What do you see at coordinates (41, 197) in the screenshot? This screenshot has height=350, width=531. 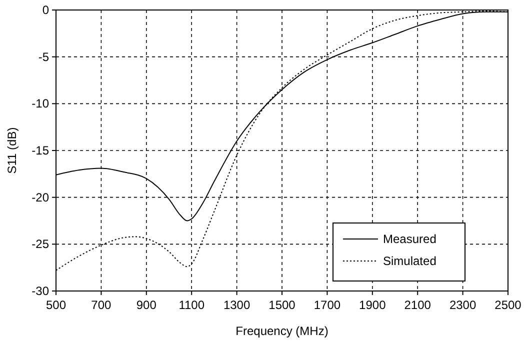 I see `y-tick-label: -20` at bounding box center [41, 197].